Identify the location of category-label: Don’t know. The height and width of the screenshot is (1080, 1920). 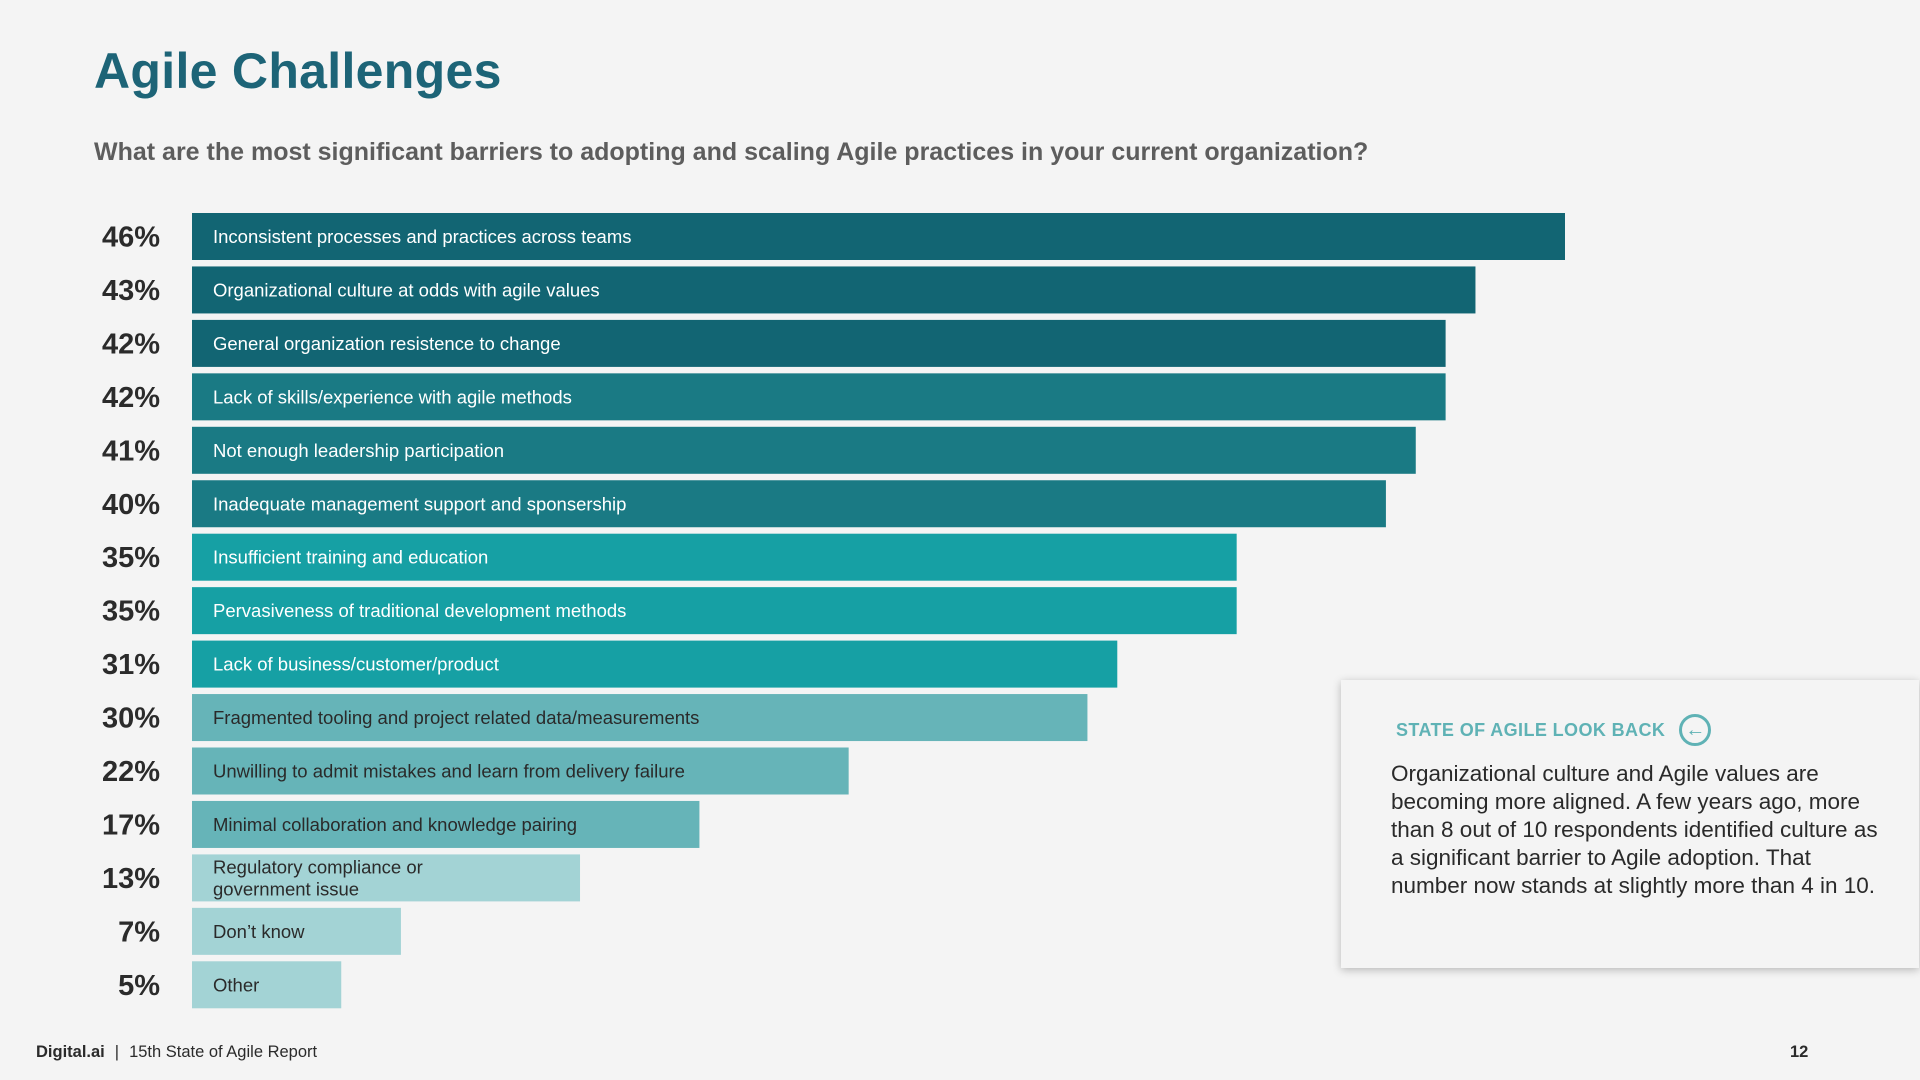
(259, 931).